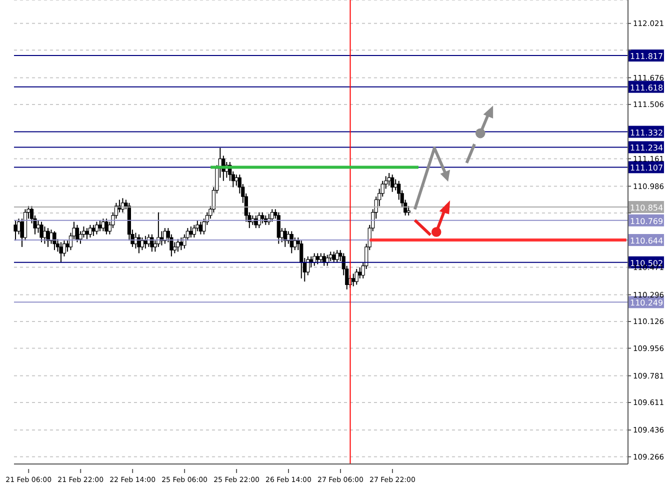 The height and width of the screenshot is (486, 665). I want to click on ref-line-label: 111.618, so click(647, 87).